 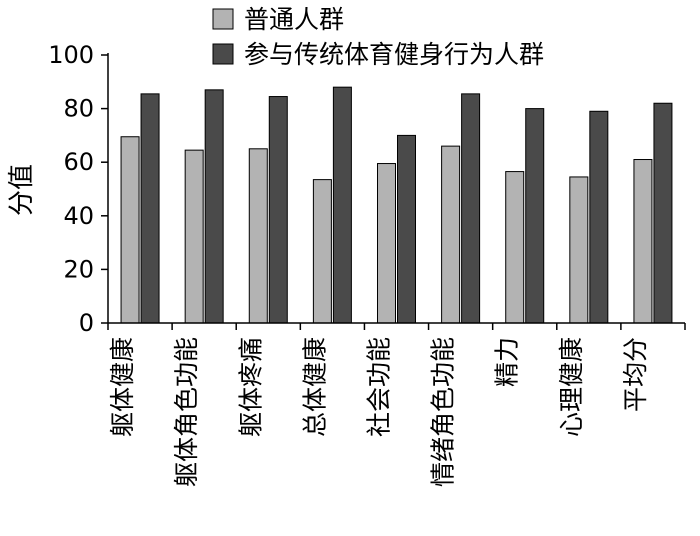 What do you see at coordinates (394, 54) in the screenshot?
I see `legend-label-series-2: 参与传统体育健身行为人群` at bounding box center [394, 54].